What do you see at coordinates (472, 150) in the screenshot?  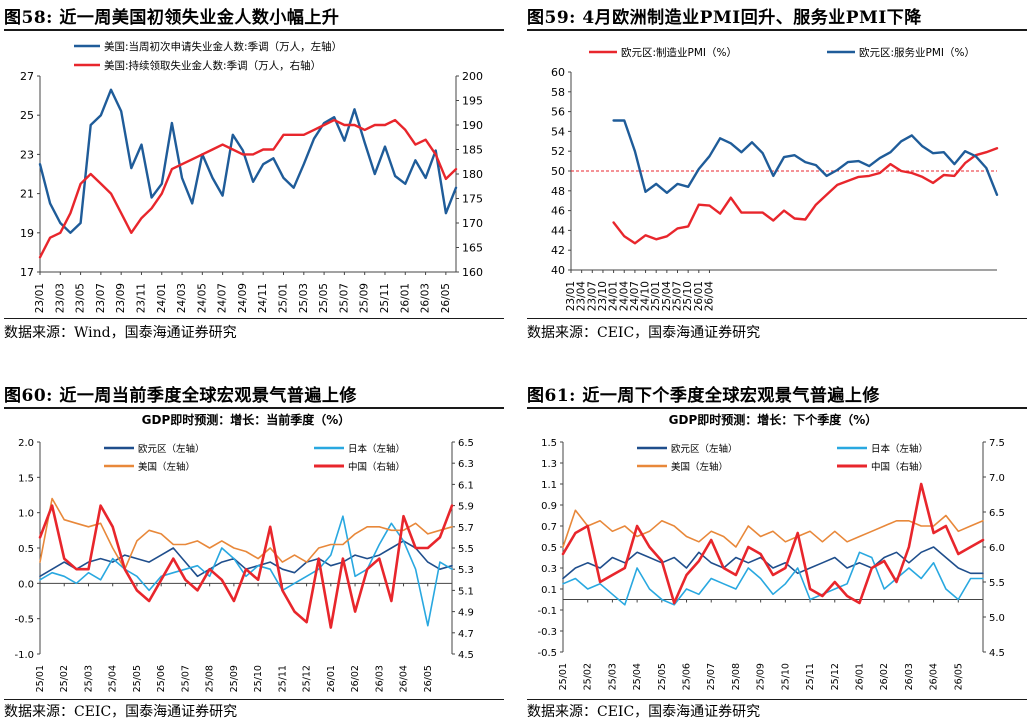 I see `y-tick-label-right: 185` at bounding box center [472, 150].